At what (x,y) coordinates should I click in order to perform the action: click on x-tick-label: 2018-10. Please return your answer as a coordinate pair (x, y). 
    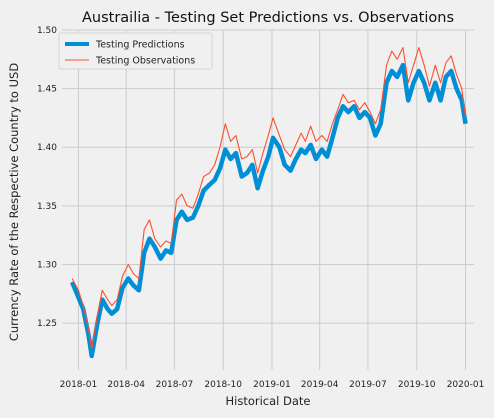
    Looking at the image, I should click on (223, 385).